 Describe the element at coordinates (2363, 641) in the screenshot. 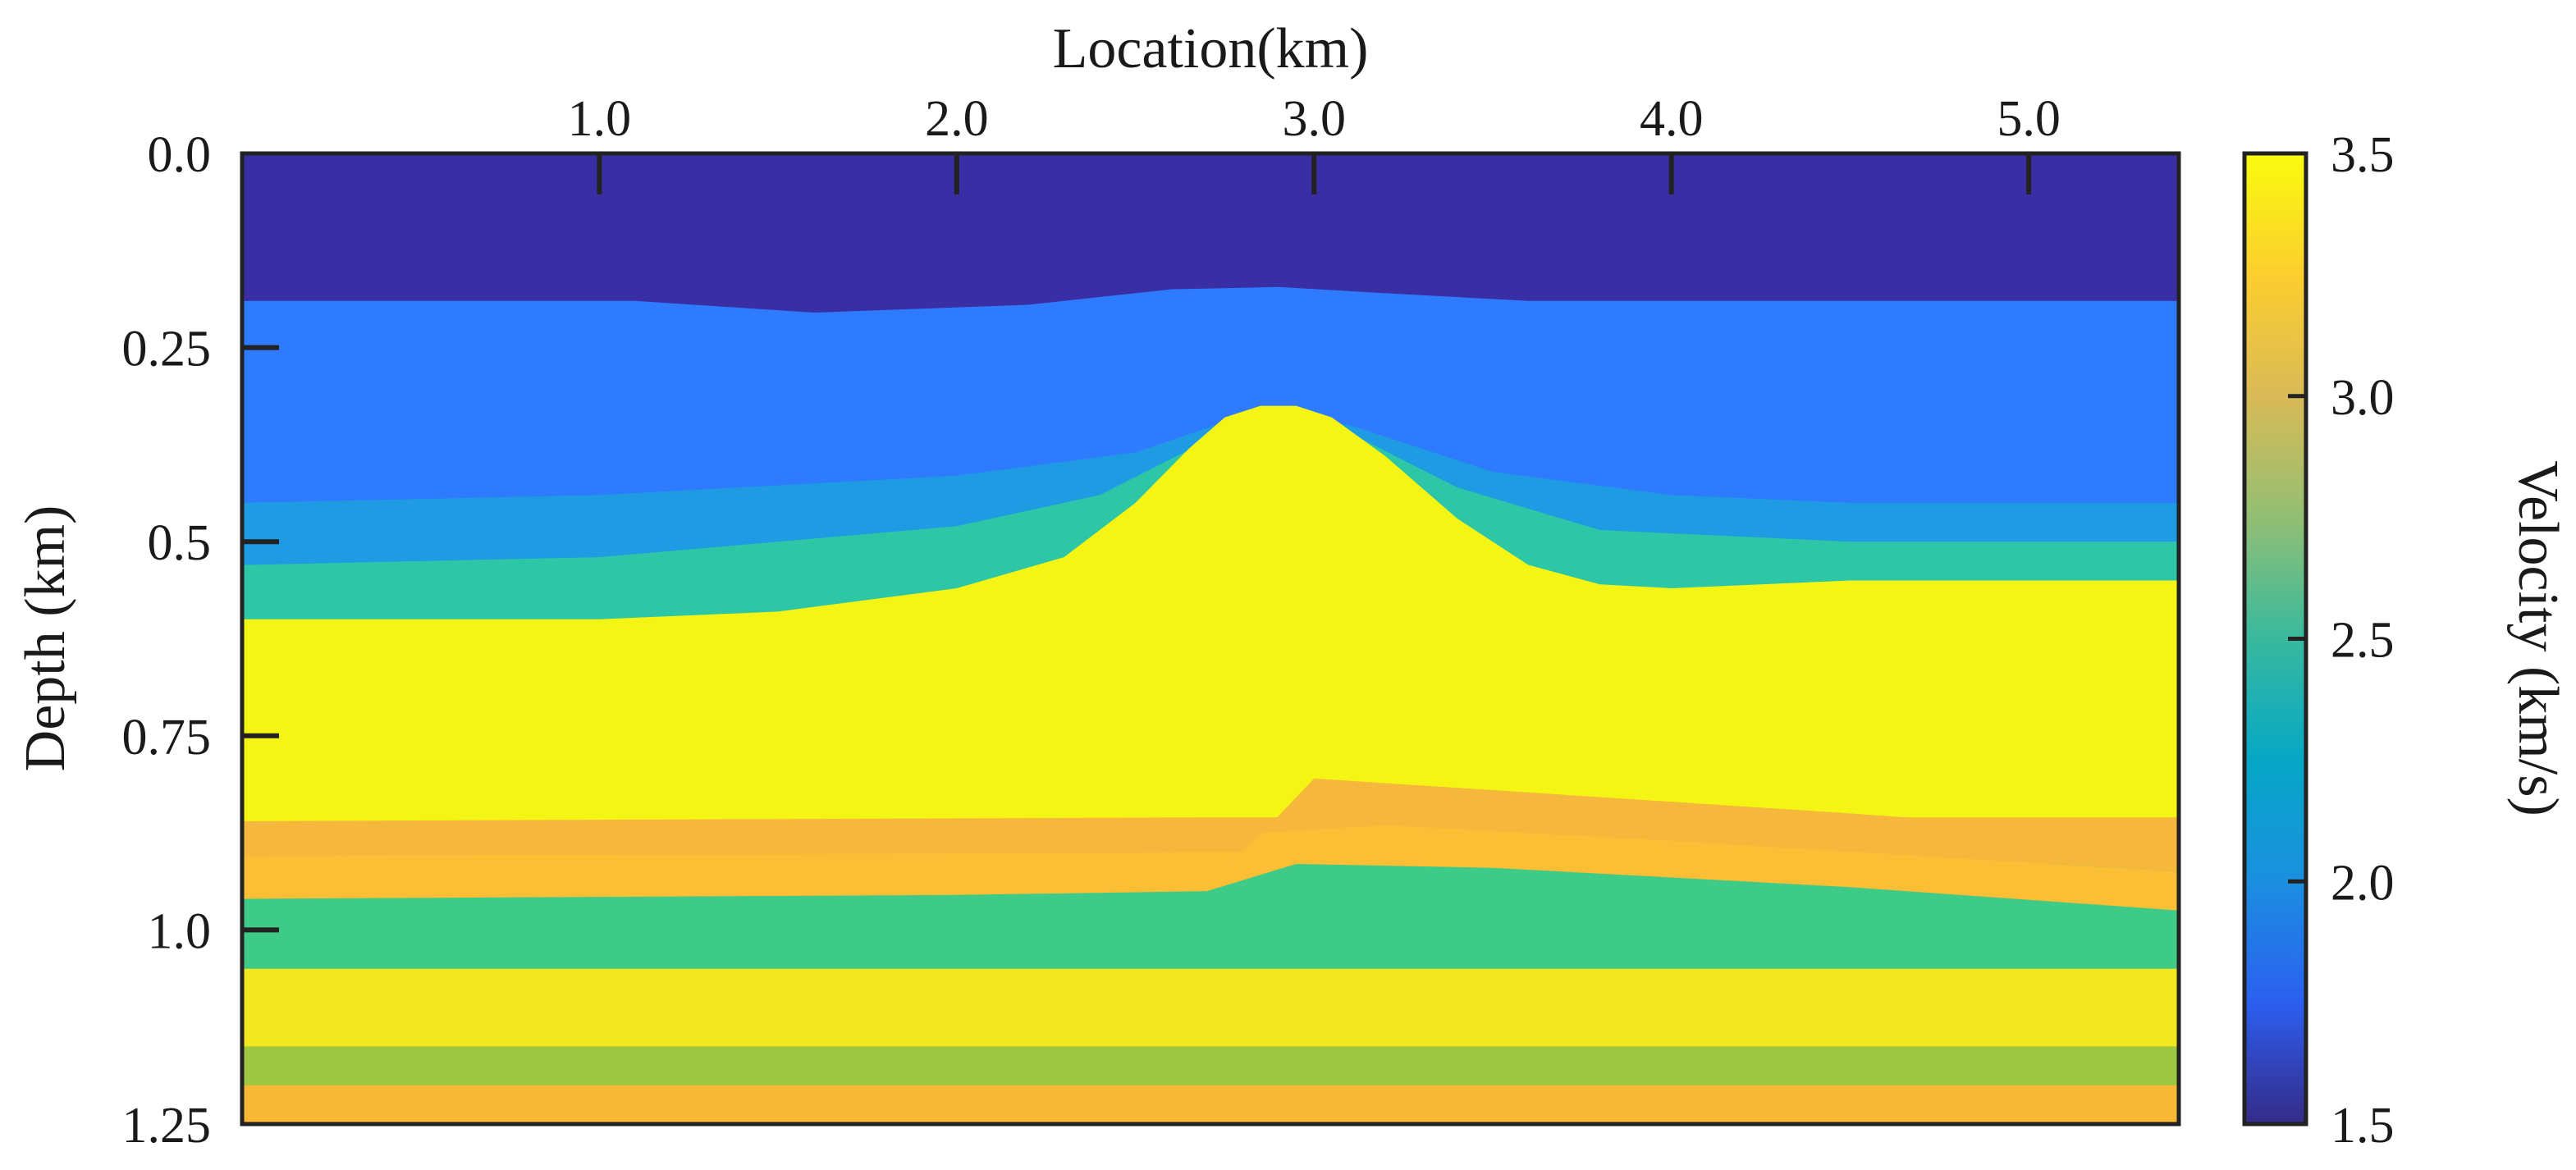

I see `colorbar-tick-label: 2.5` at that location.